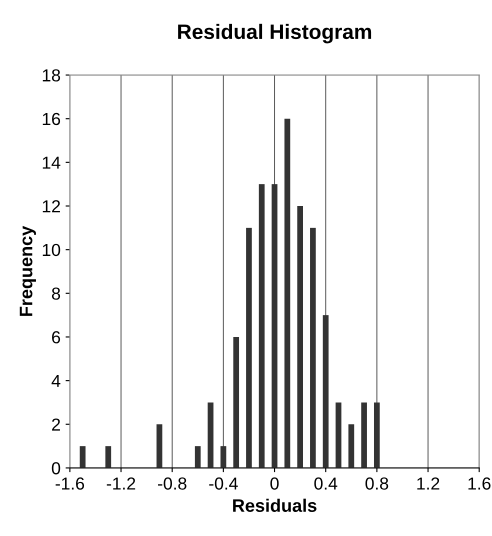 This screenshot has height=536, width=492. I want to click on y-tick-label: 0, so click(56, 468).